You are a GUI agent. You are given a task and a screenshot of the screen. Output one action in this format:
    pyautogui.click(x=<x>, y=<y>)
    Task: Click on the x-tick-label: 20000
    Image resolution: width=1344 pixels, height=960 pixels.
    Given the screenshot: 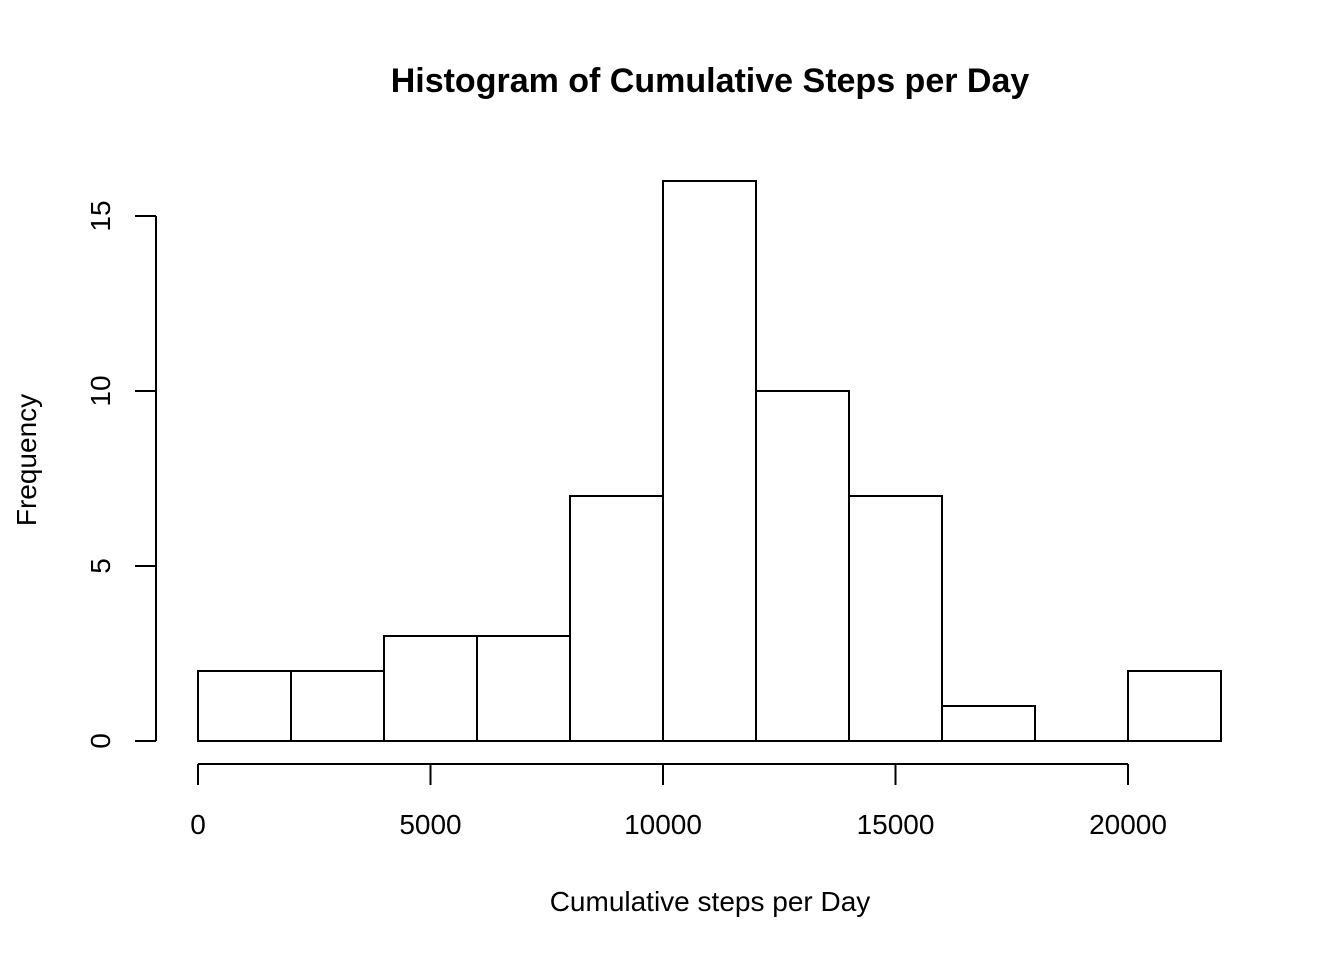 What is the action you would take?
    pyautogui.click(x=1128, y=824)
    